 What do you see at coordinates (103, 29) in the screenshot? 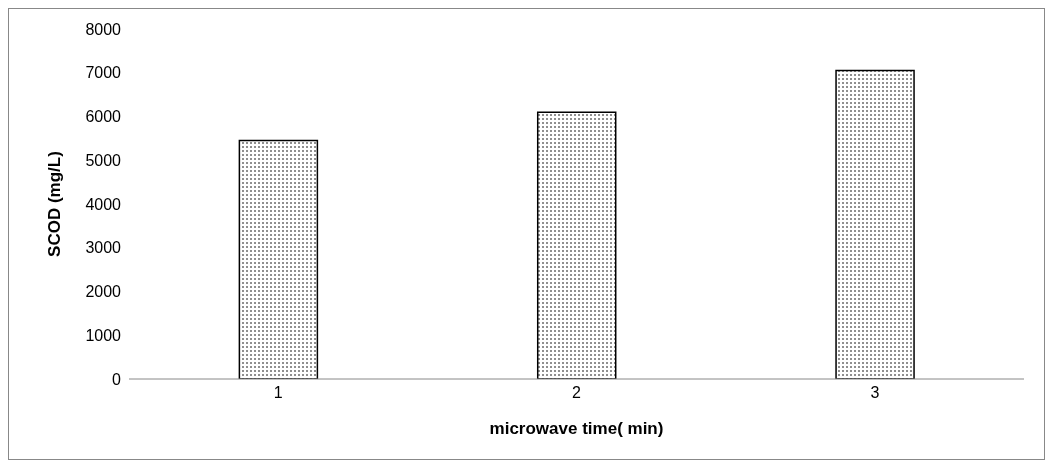
I see `y-tick-label: 8000` at bounding box center [103, 29].